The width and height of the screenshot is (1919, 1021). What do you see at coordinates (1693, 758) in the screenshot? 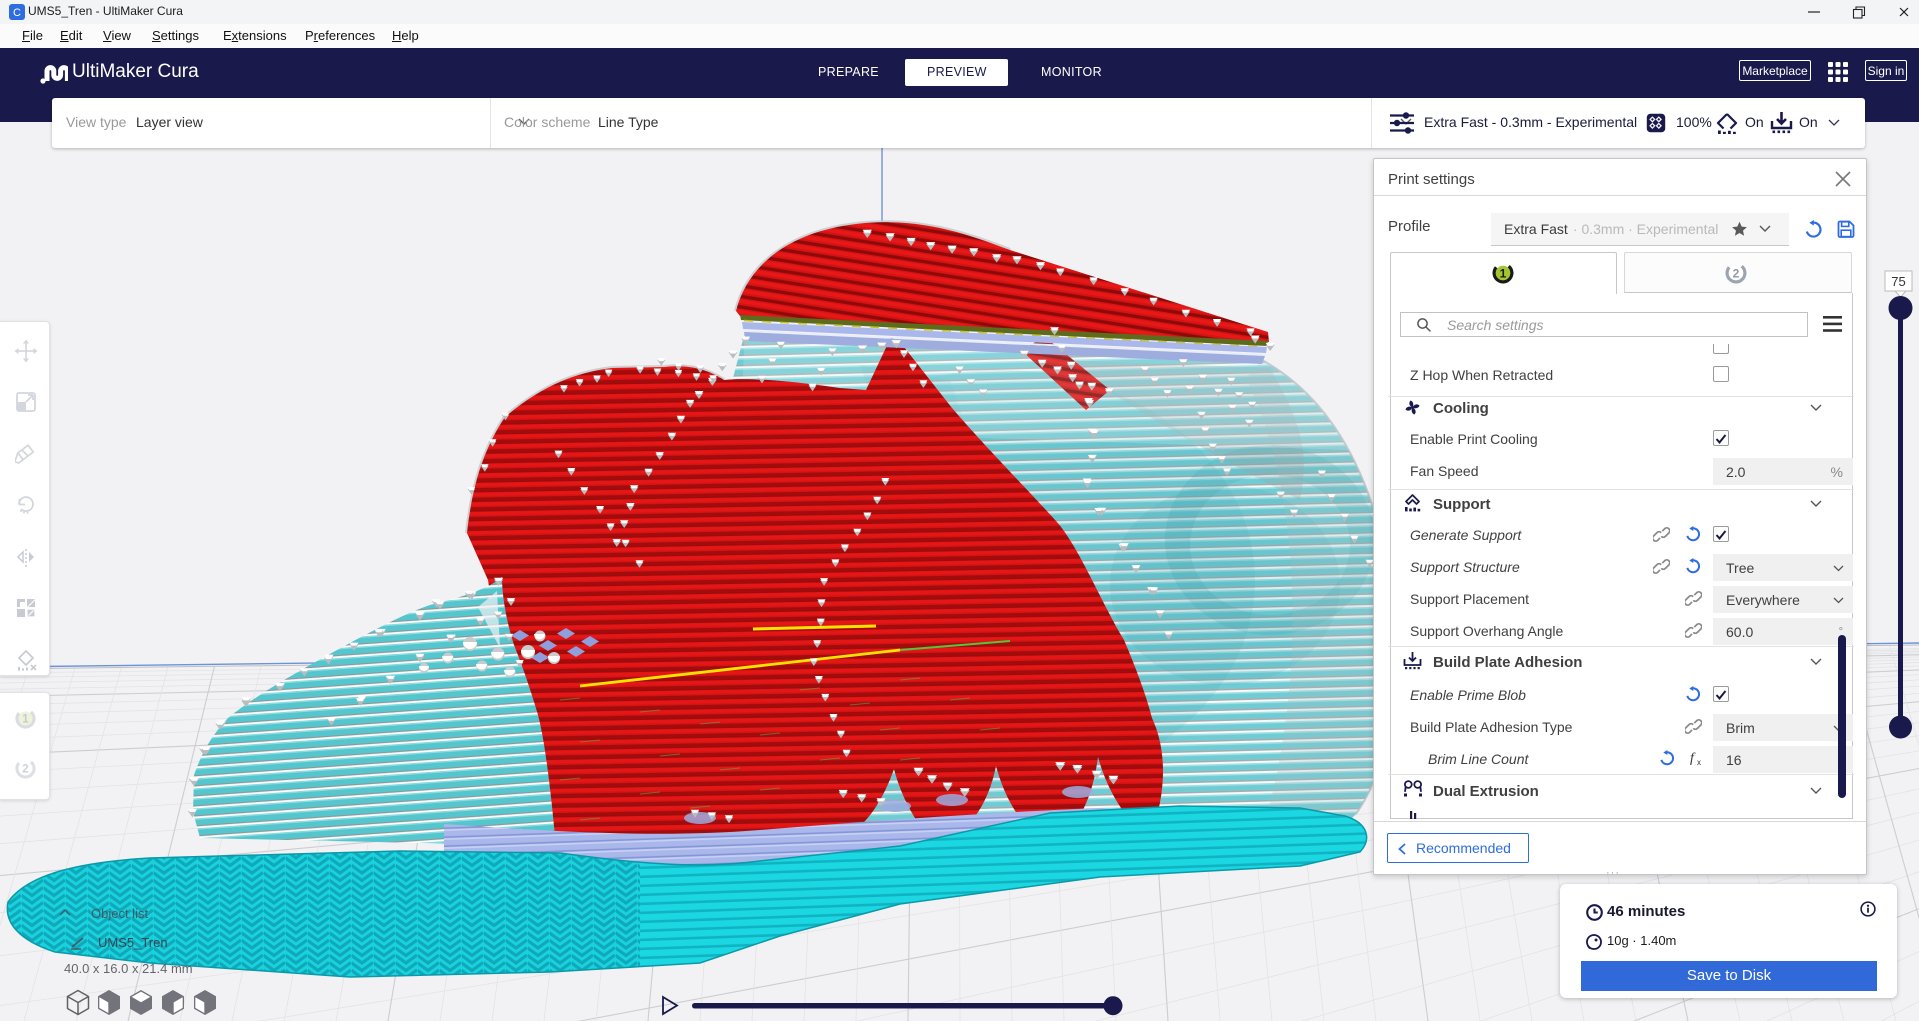
I see `svg-text: f` at bounding box center [1693, 758].